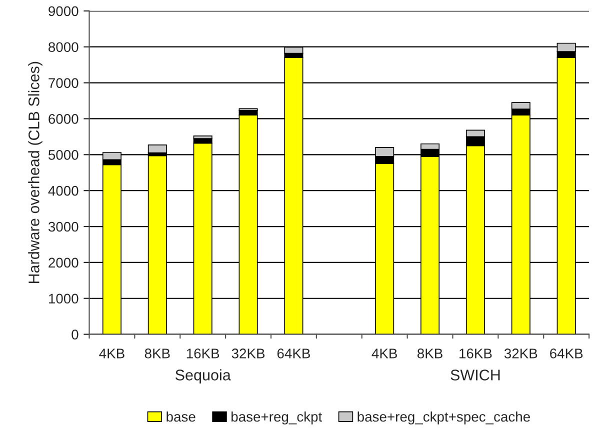  What do you see at coordinates (63, 299) in the screenshot?
I see `y-tick-label: 1000` at bounding box center [63, 299].